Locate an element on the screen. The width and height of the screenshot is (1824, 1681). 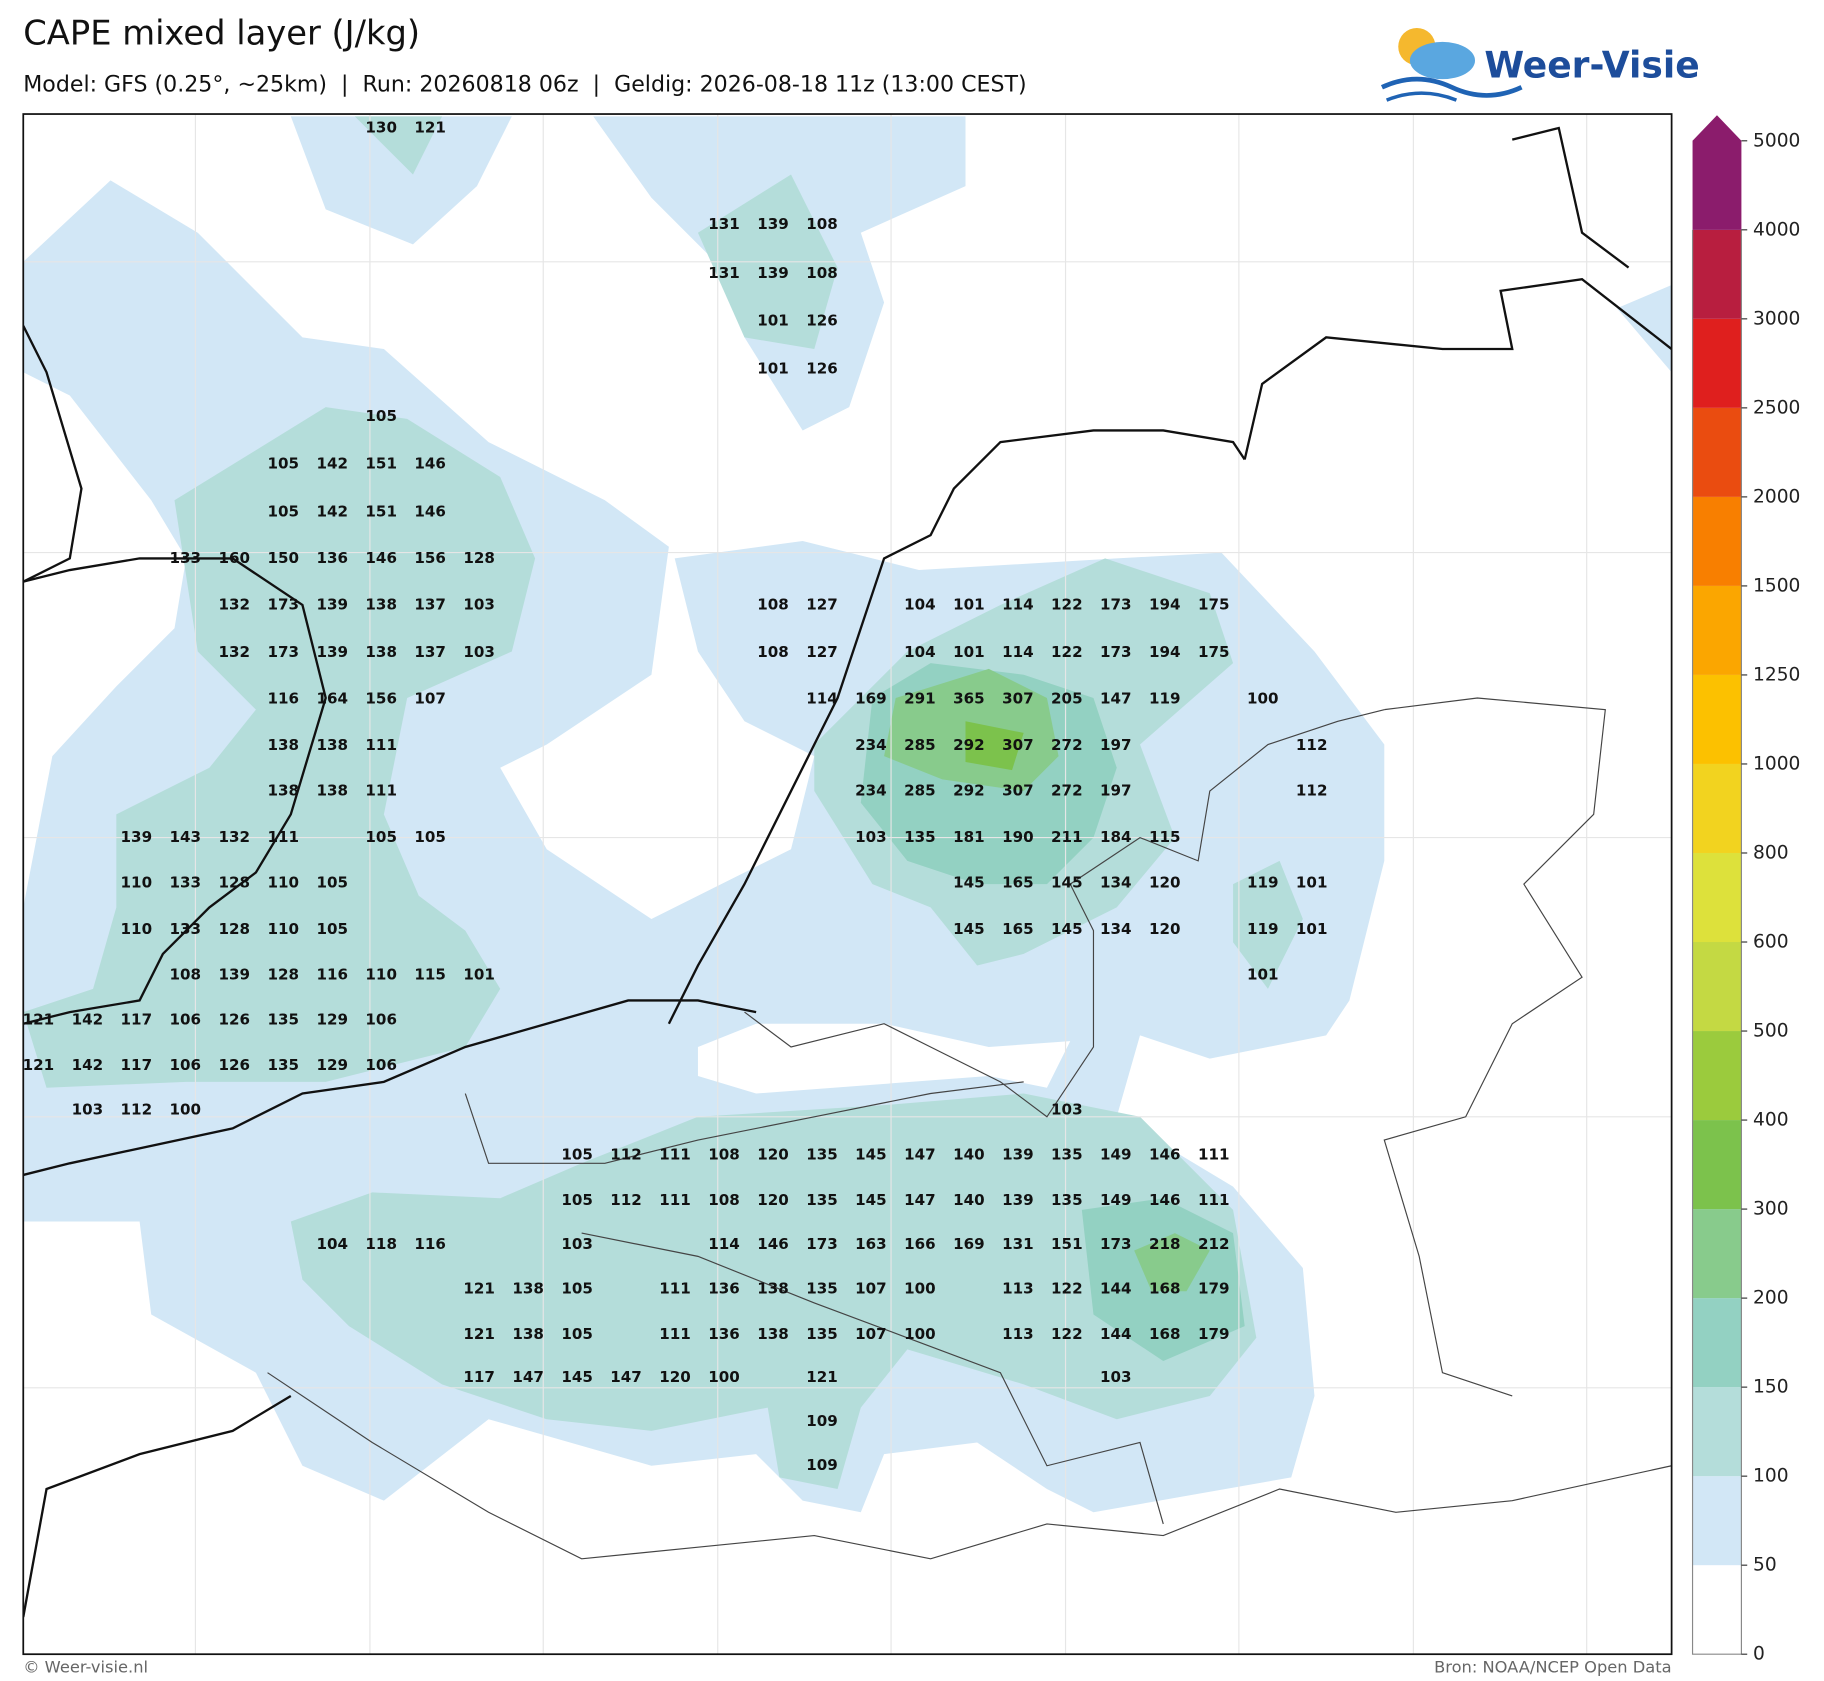
colorbar-tick-label: 100 is located at coordinates (1771, 1476).